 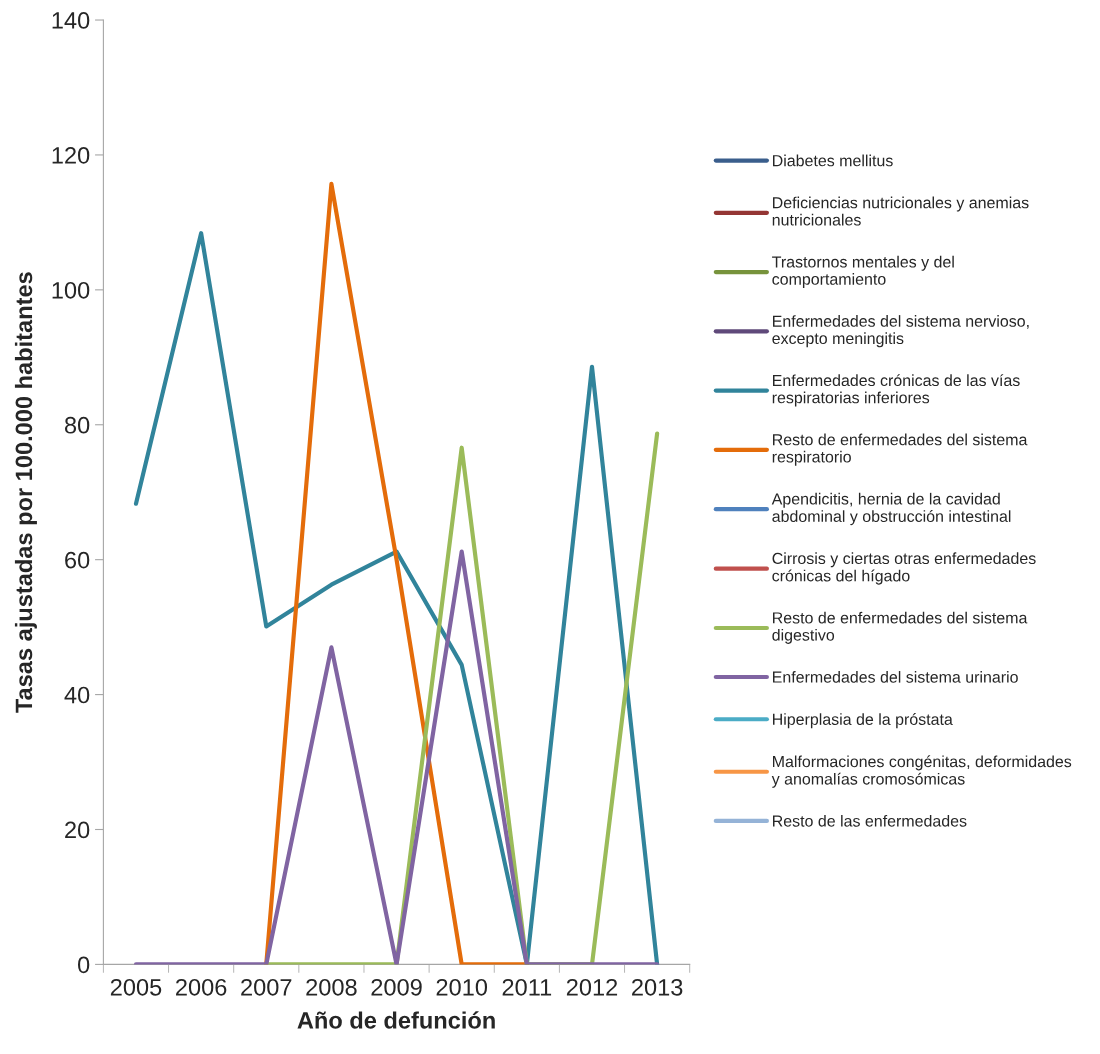 What do you see at coordinates (396, 987) in the screenshot?
I see `x-tick-label: 2009` at bounding box center [396, 987].